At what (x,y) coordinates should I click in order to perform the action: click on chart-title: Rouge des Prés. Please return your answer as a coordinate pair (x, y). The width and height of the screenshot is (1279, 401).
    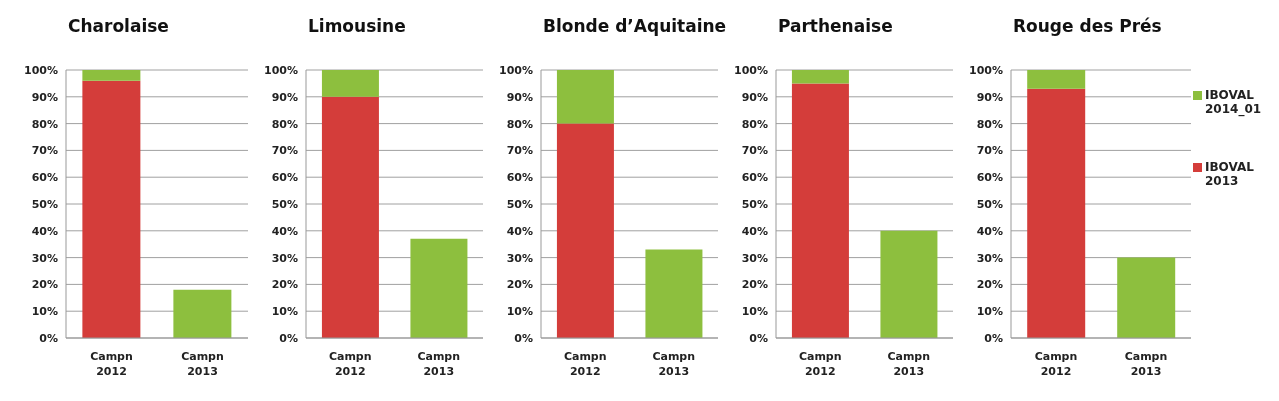
    Looking at the image, I should click on (1087, 26).